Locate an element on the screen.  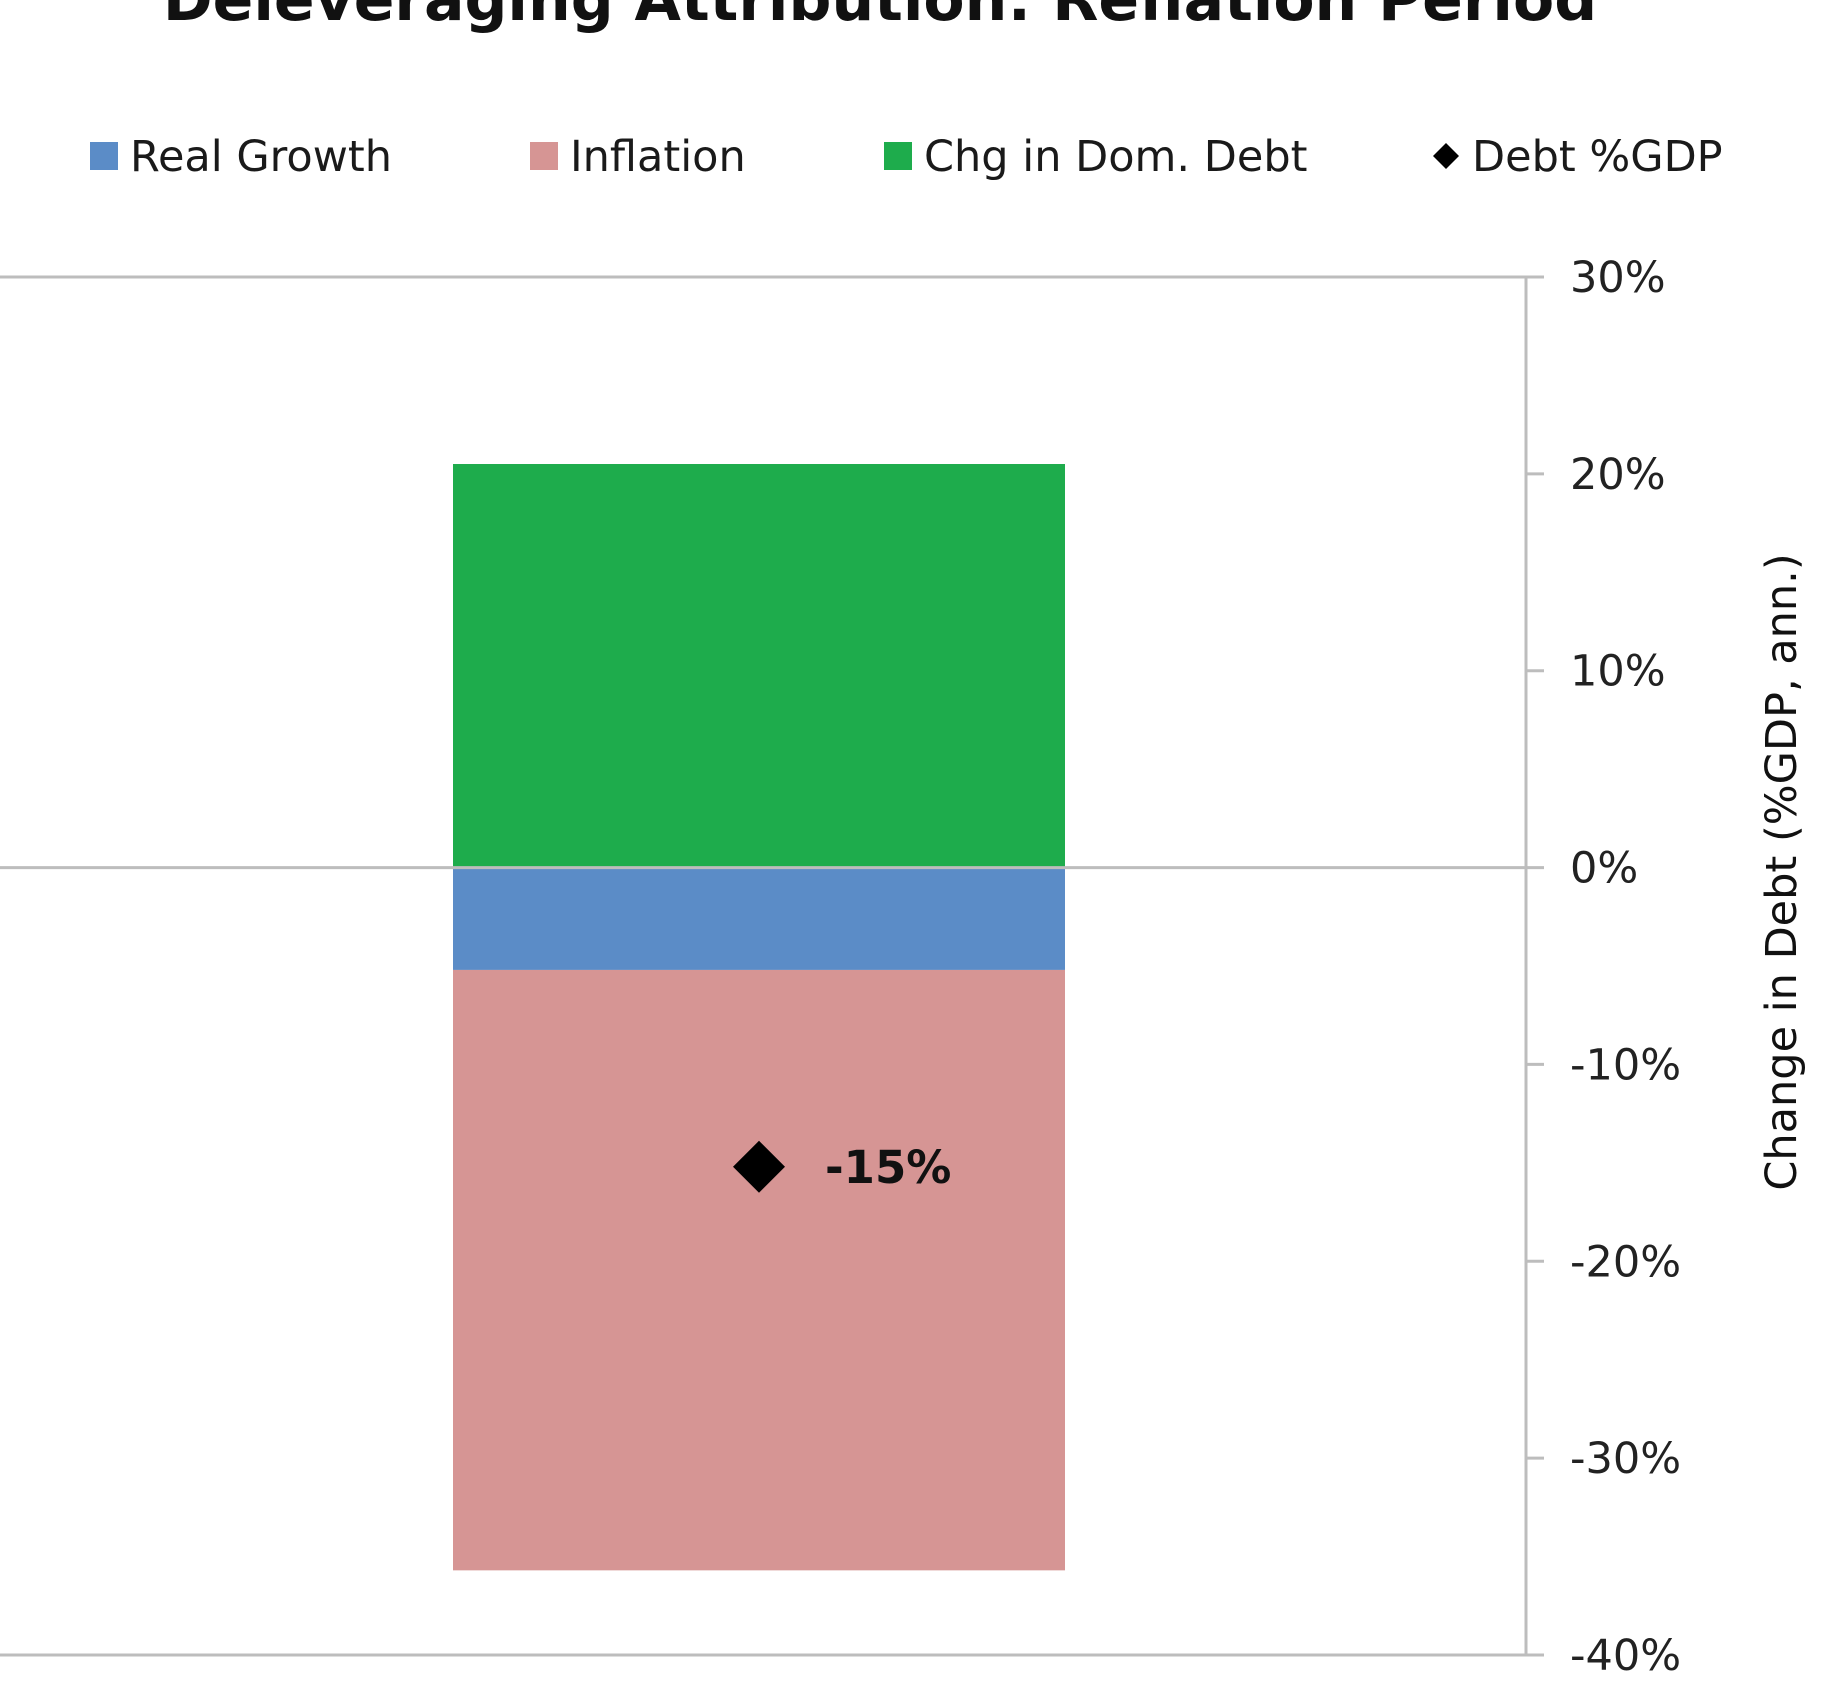
bar-inflation is located at coordinates (759, 1270).